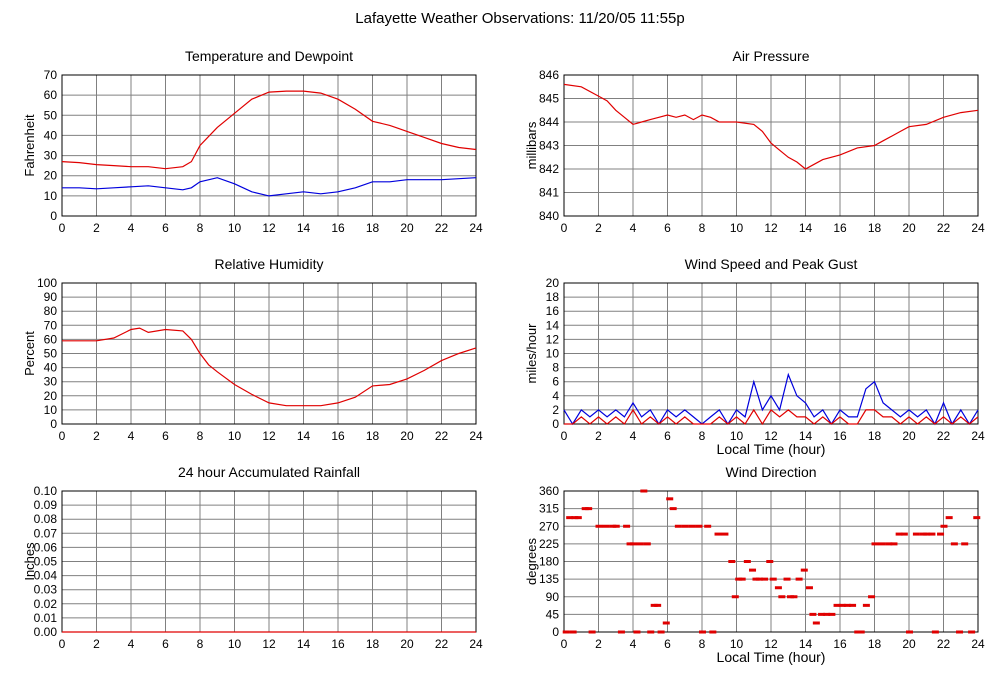 This screenshot has height=680, width=1000. What do you see at coordinates (875, 436) in the screenshot?
I see `wind-x-tick-label: 18` at bounding box center [875, 436].